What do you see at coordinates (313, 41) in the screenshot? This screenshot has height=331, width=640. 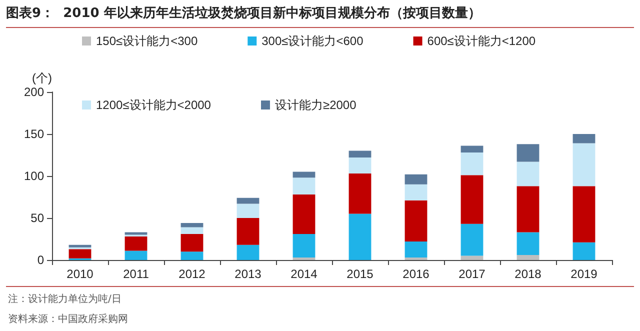 I see `legend-label: 300≤设计能力<600` at bounding box center [313, 41].